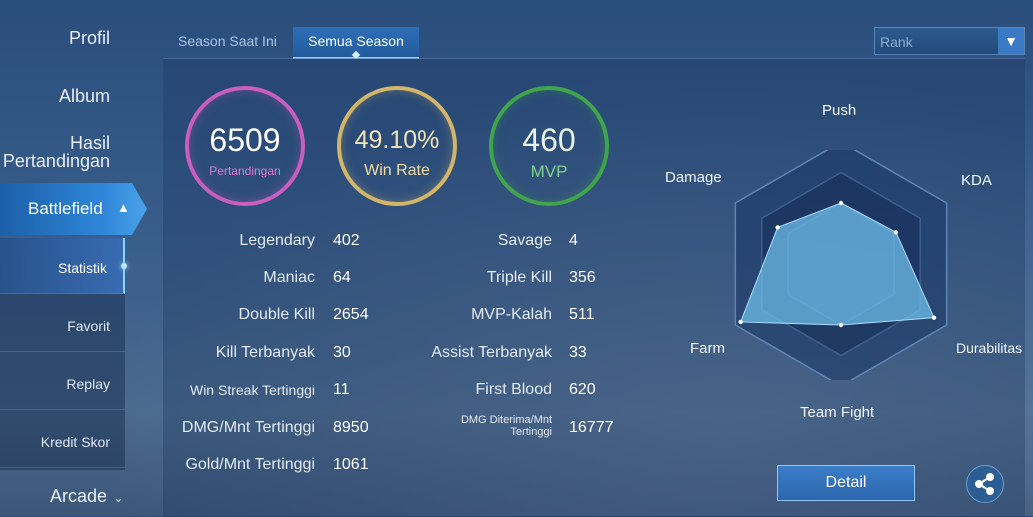 The height and width of the screenshot is (517, 1033). Describe the element at coordinates (839, 110) in the screenshot. I see `radar-label-push: Push` at that location.